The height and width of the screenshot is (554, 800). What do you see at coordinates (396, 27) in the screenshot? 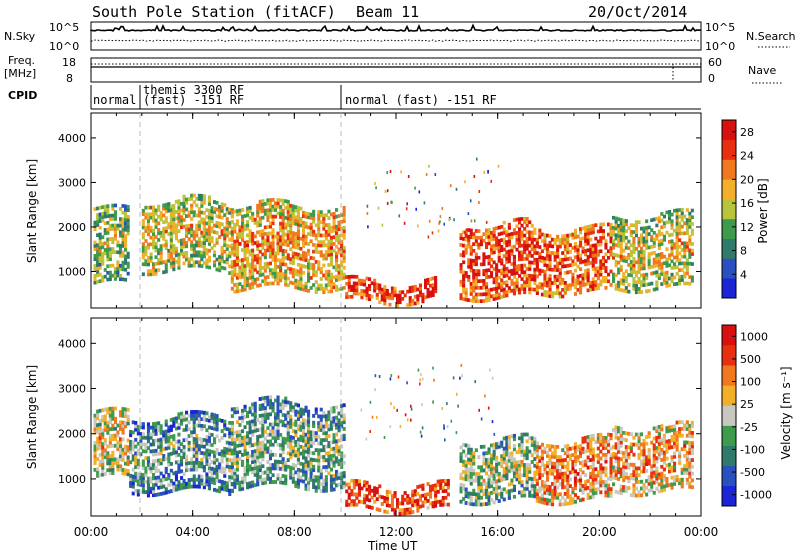
I see `noise-sky-series` at bounding box center [396, 27].